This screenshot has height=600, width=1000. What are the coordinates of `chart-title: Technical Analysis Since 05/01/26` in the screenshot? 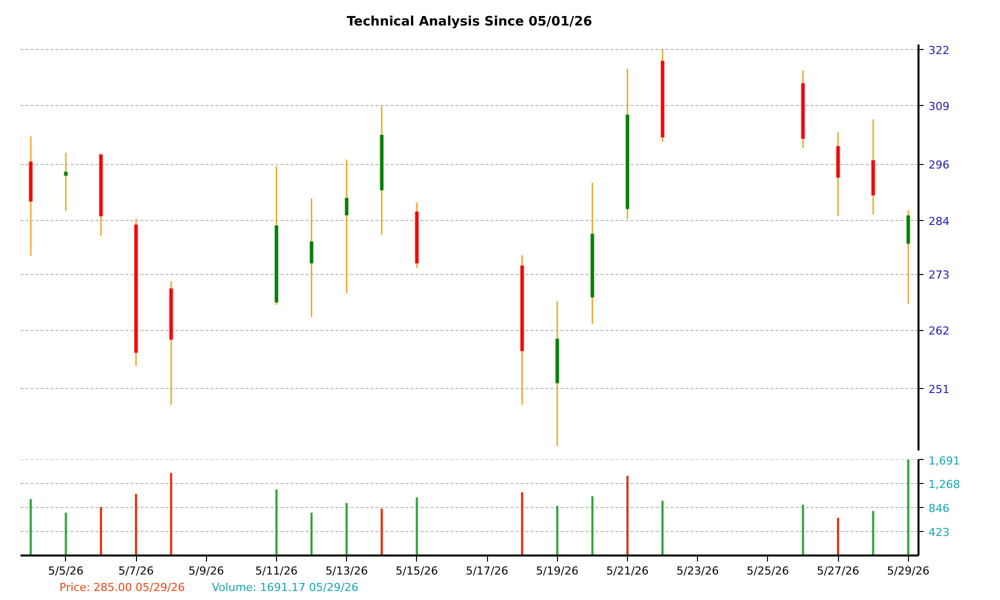 It's located at (469, 22).